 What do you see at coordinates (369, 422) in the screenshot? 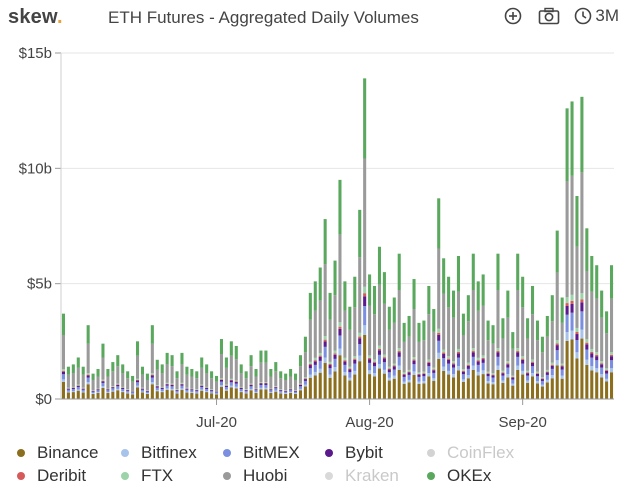
I see `x-tick-label: Aug-20` at bounding box center [369, 422].